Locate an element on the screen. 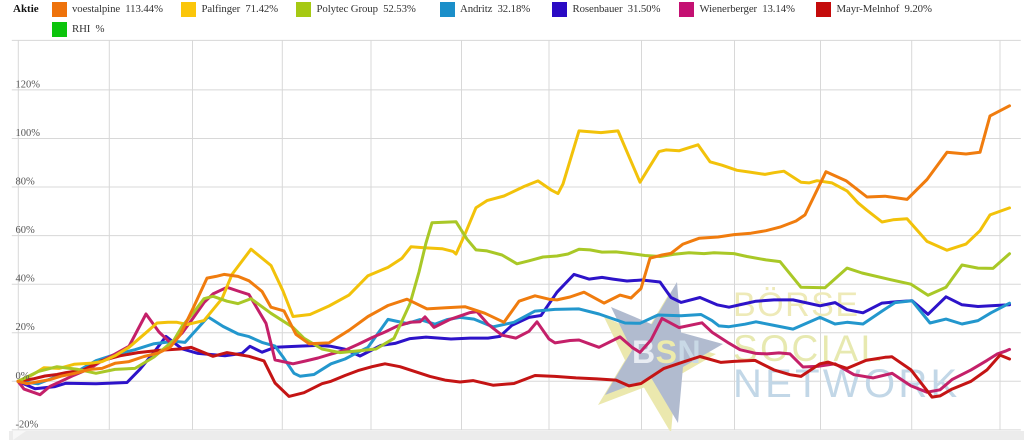  svg-text: 20% is located at coordinates (26, 327).